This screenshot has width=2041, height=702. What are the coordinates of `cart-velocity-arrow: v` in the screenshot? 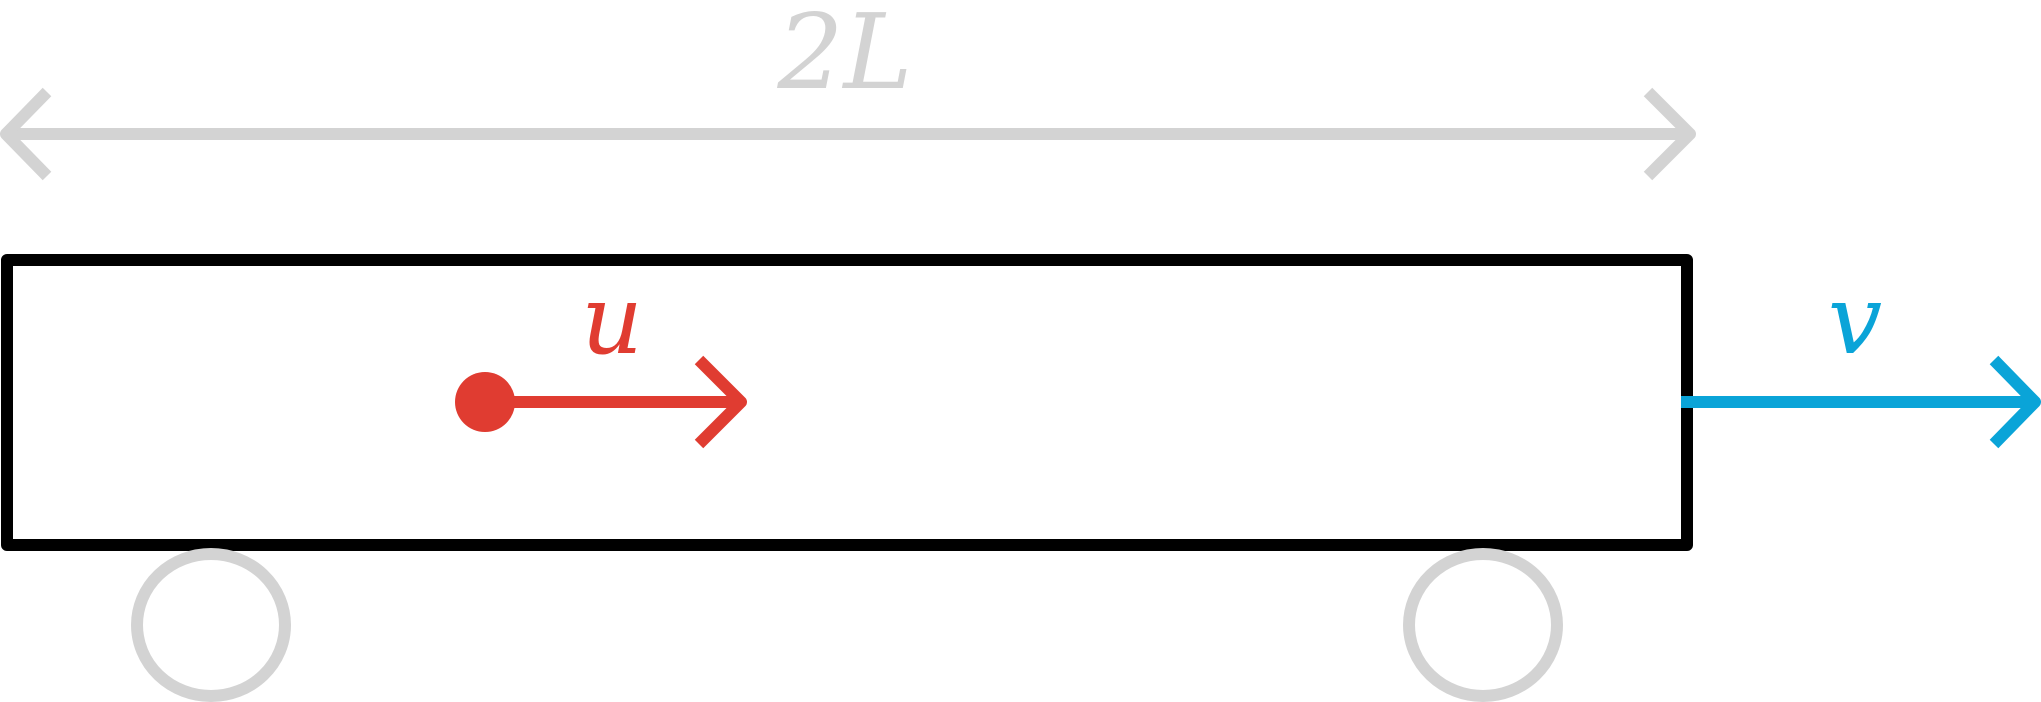 It's located at (1861, 356).